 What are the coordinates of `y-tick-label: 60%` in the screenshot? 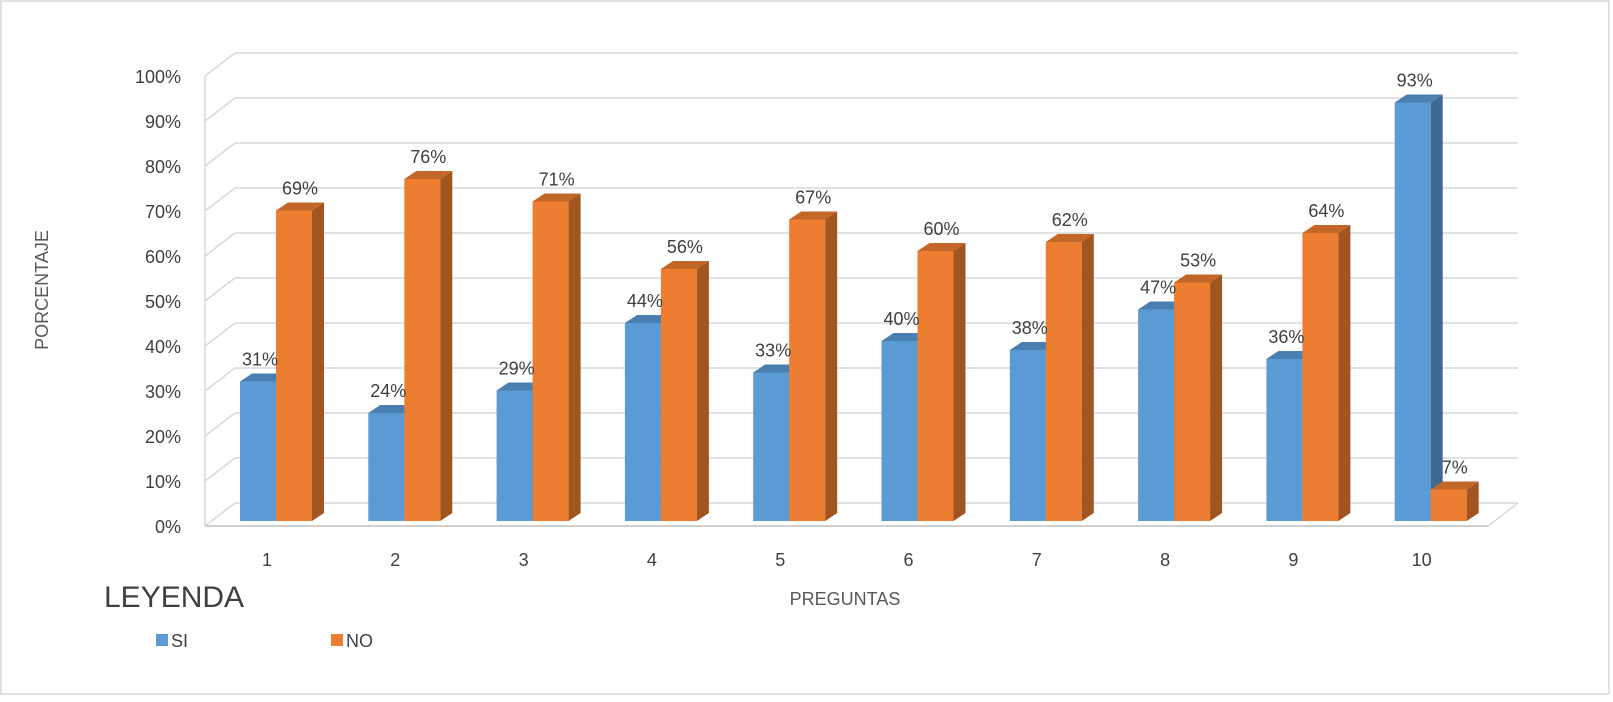 It's located at (163, 257).